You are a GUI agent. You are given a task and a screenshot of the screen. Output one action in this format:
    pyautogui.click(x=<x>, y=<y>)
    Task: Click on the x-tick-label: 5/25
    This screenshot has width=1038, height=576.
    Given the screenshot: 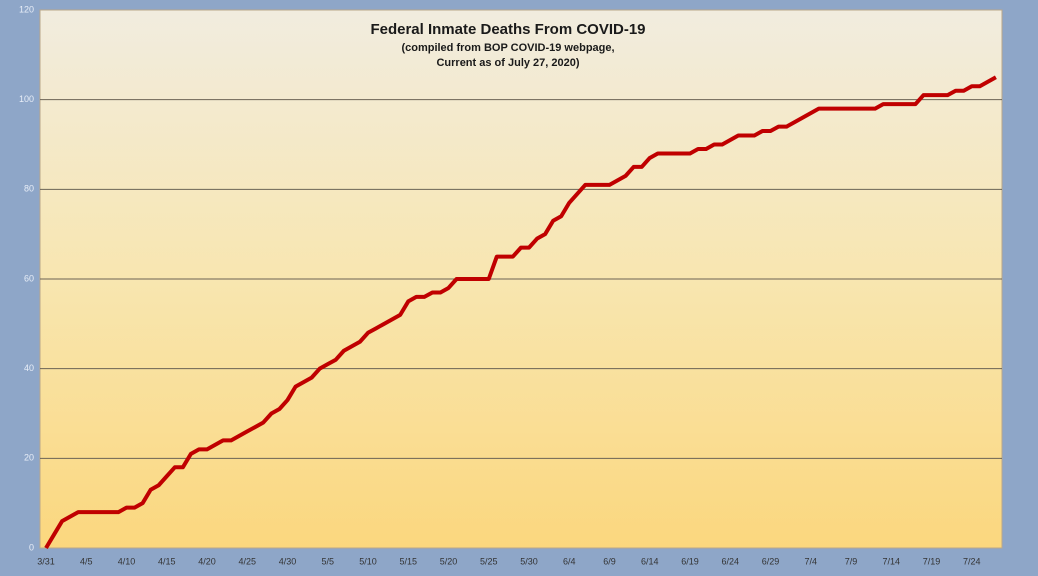 What is the action you would take?
    pyautogui.click(x=489, y=561)
    